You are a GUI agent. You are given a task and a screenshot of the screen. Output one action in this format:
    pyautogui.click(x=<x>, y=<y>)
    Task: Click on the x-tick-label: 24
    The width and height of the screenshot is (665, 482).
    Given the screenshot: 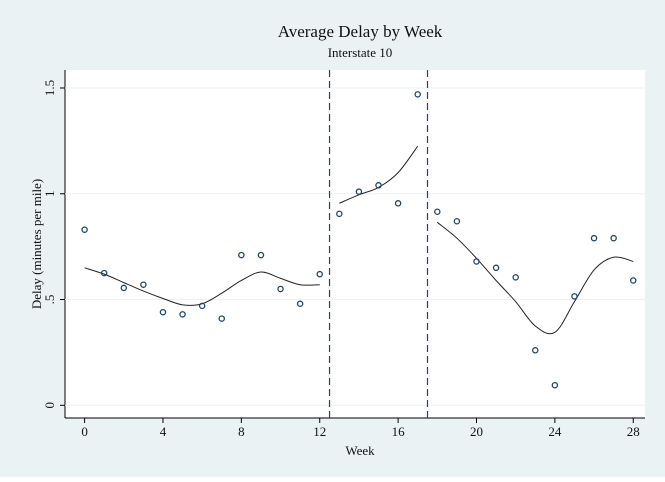 What is the action you would take?
    pyautogui.click(x=555, y=431)
    